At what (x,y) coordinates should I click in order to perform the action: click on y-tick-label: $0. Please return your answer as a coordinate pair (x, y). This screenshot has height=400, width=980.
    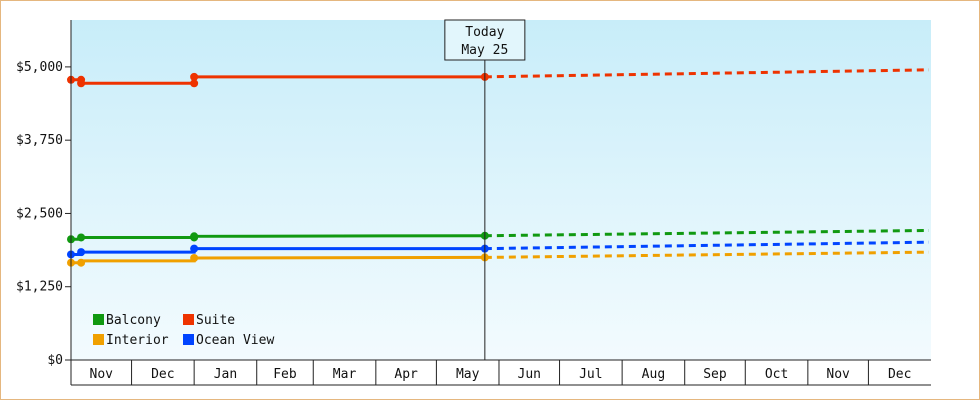
    Looking at the image, I should click on (55, 360).